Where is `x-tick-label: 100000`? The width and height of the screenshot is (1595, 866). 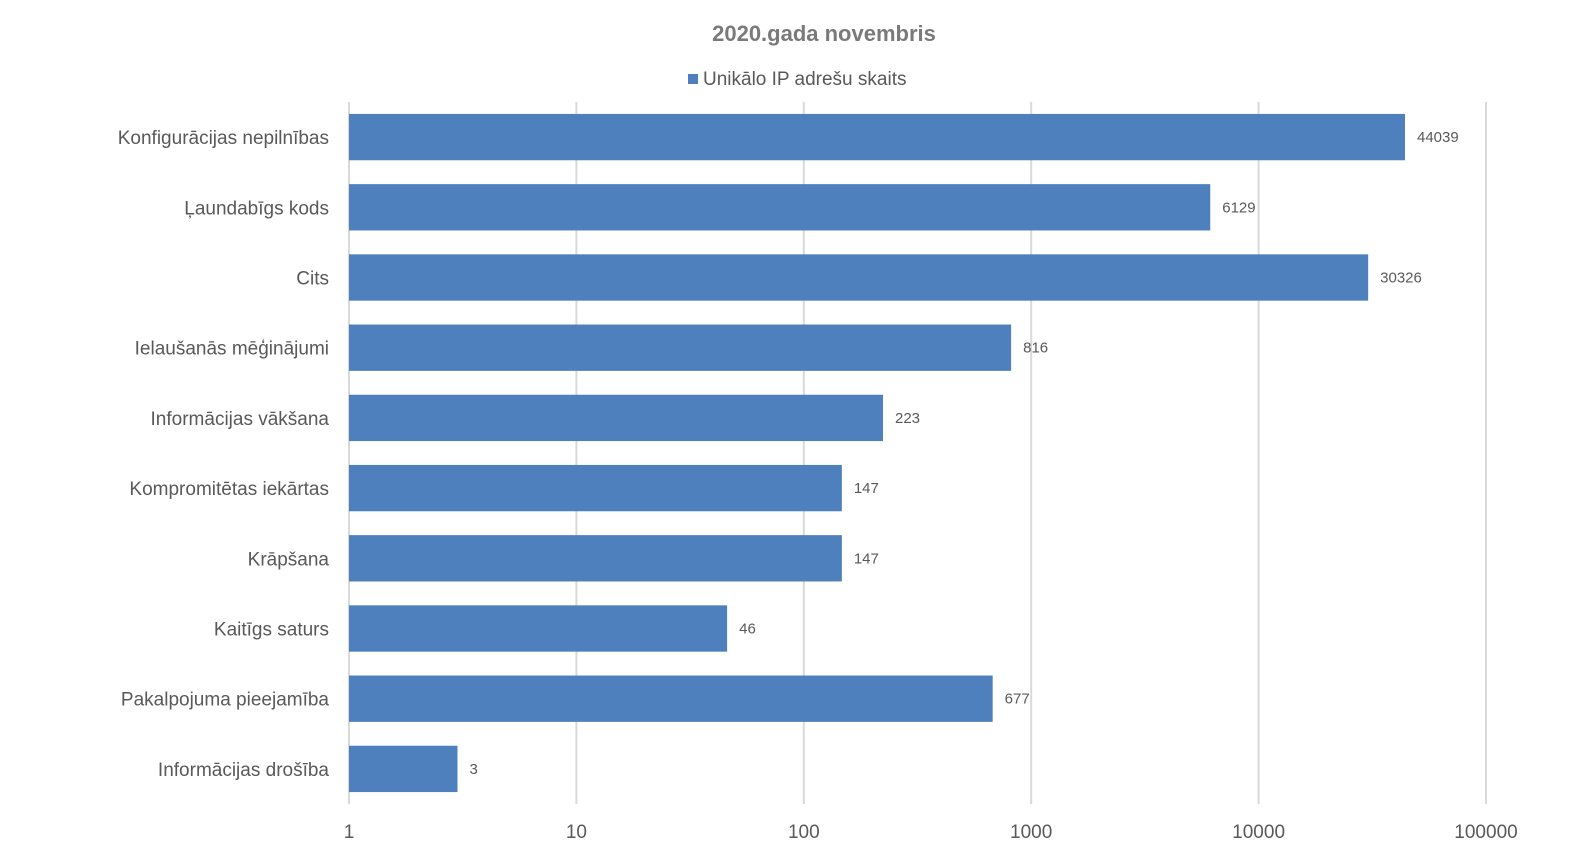
x-tick-label: 100000 is located at coordinates (1485, 832).